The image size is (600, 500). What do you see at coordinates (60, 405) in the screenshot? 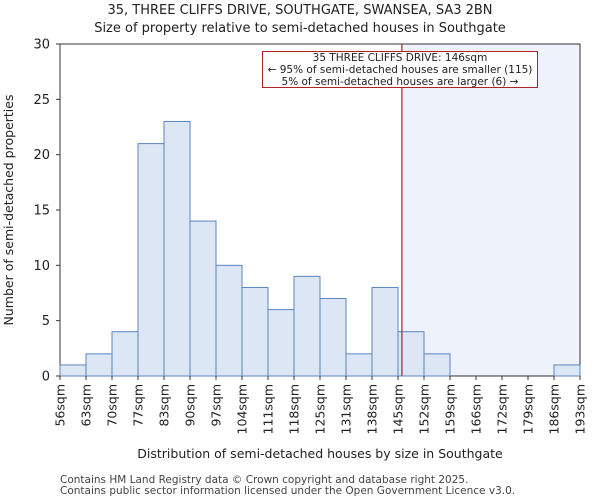
I see `x-tick-label: 56sqm` at bounding box center [60, 405].